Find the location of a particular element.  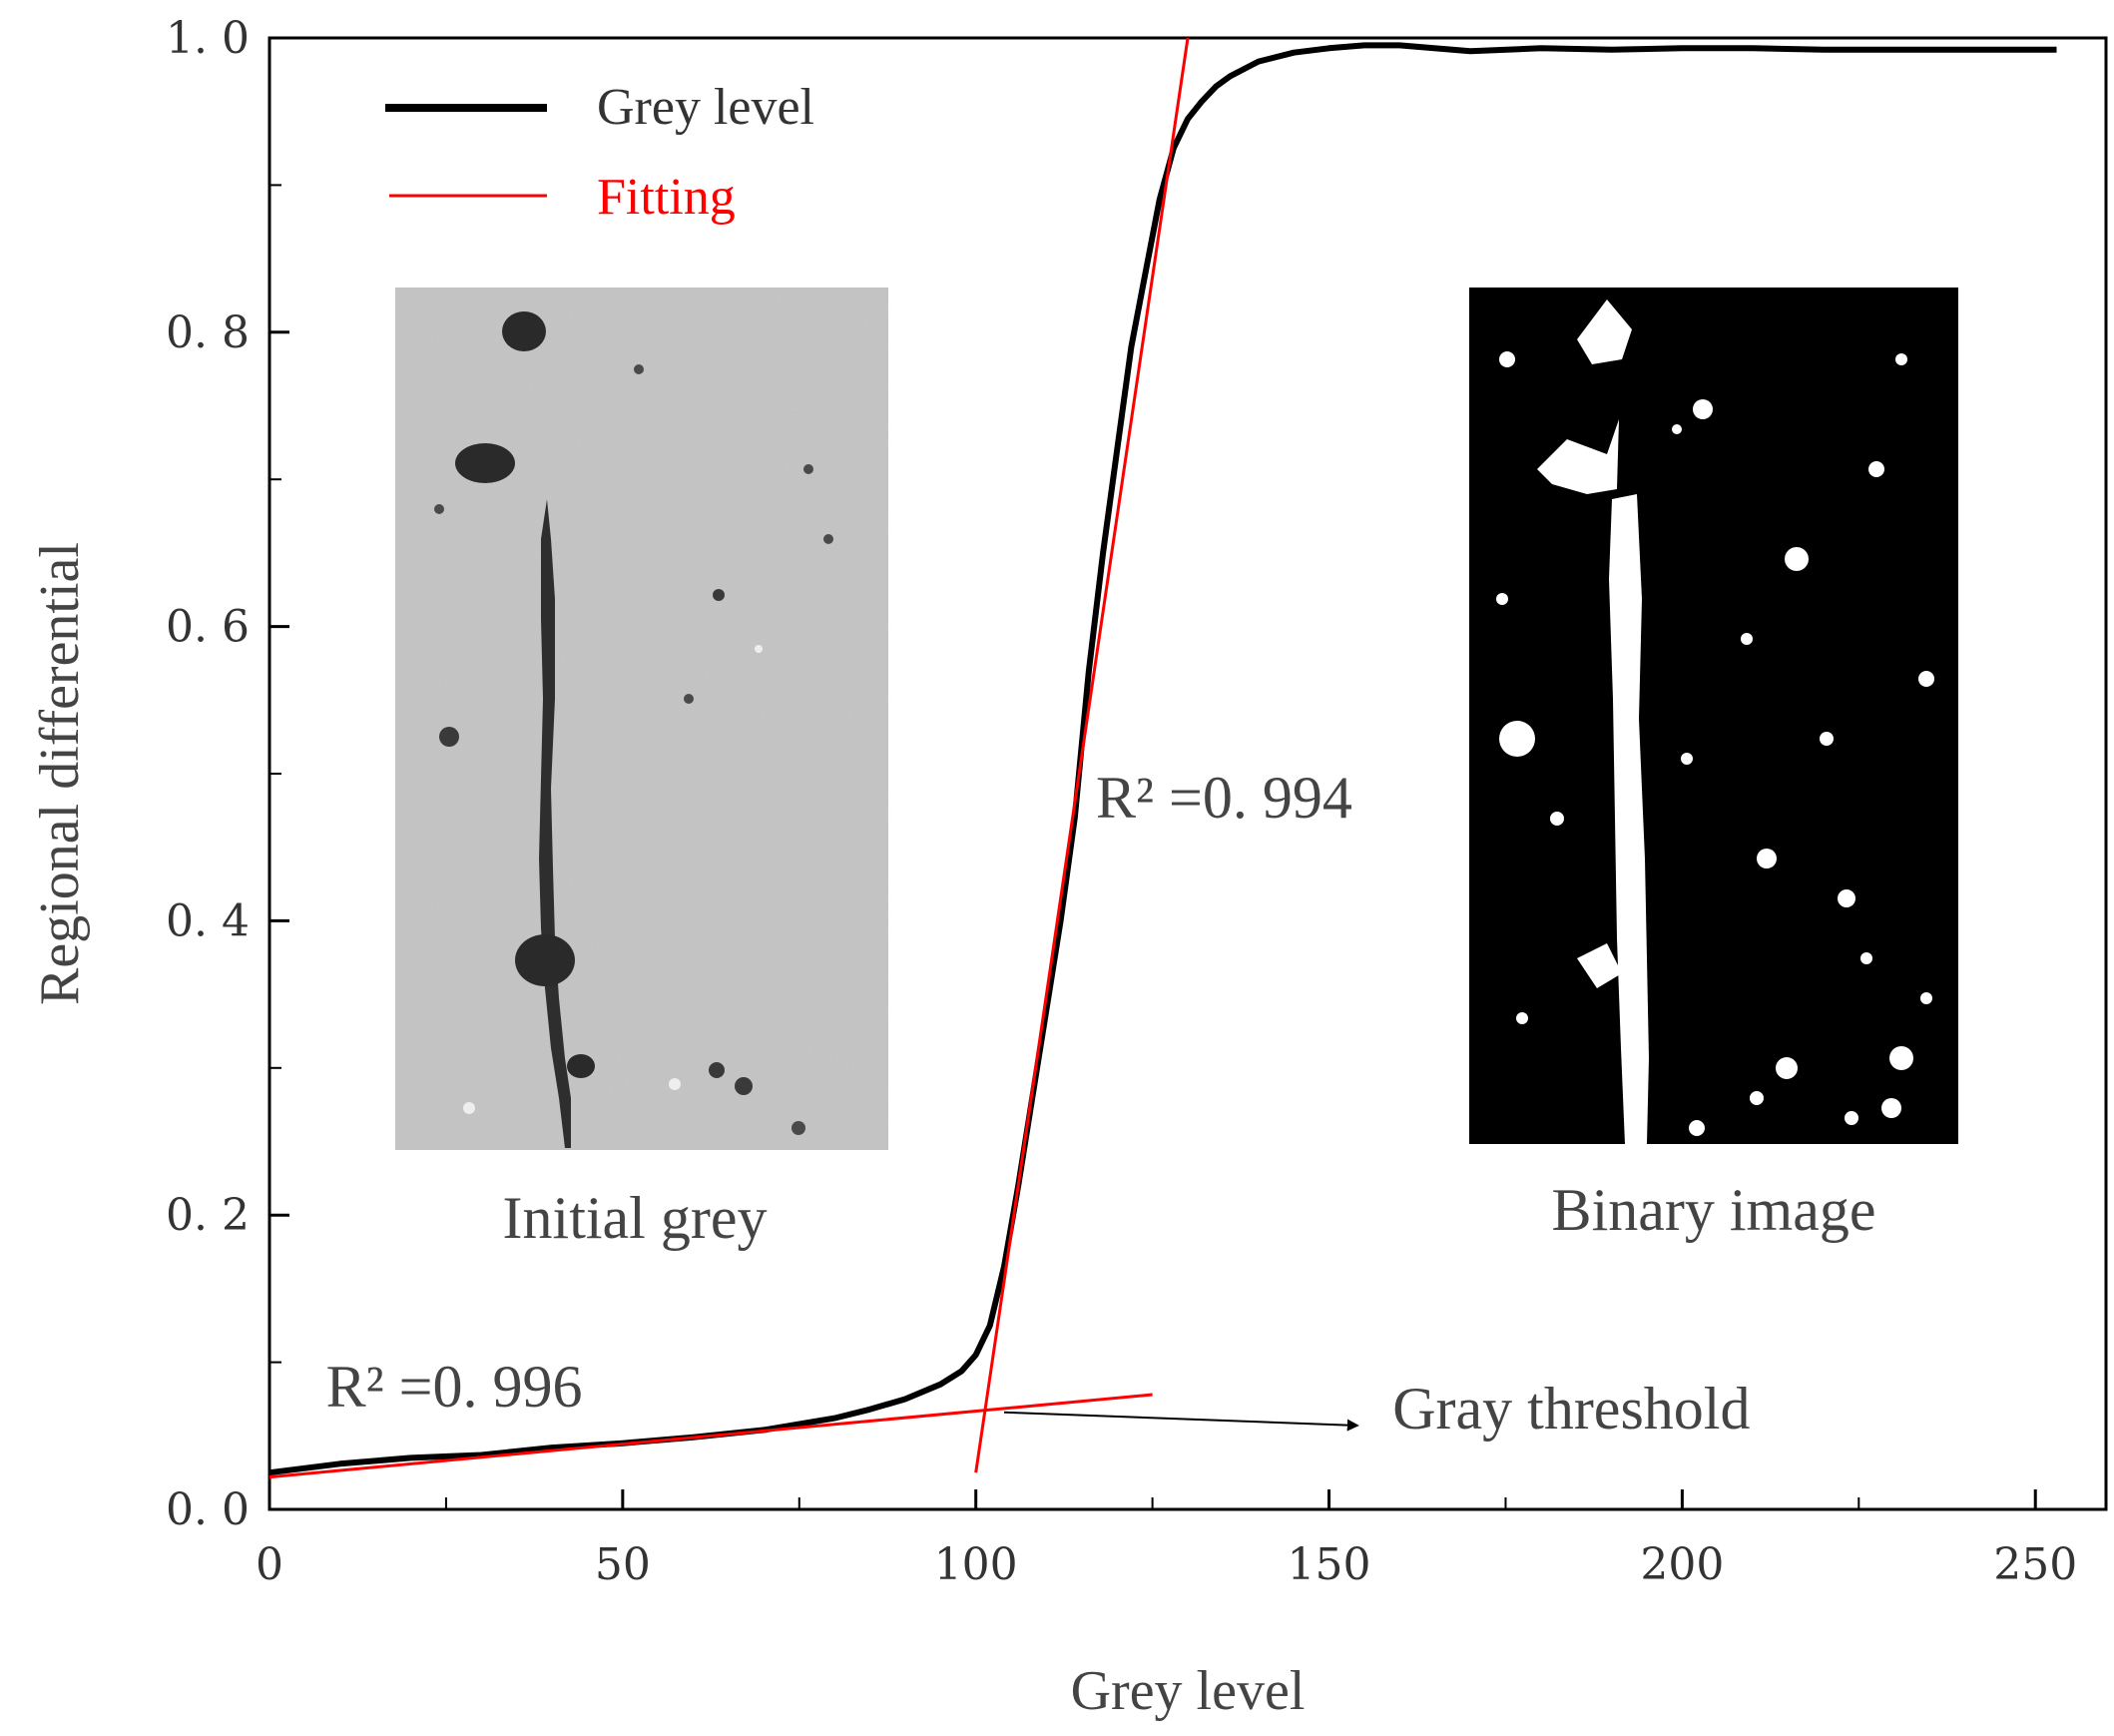

y-tick-label: 0. 8 is located at coordinates (208, 332).